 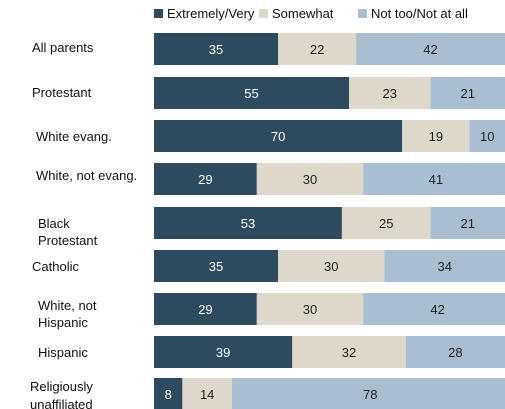 I want to click on data-label: 22, so click(x=317, y=49).